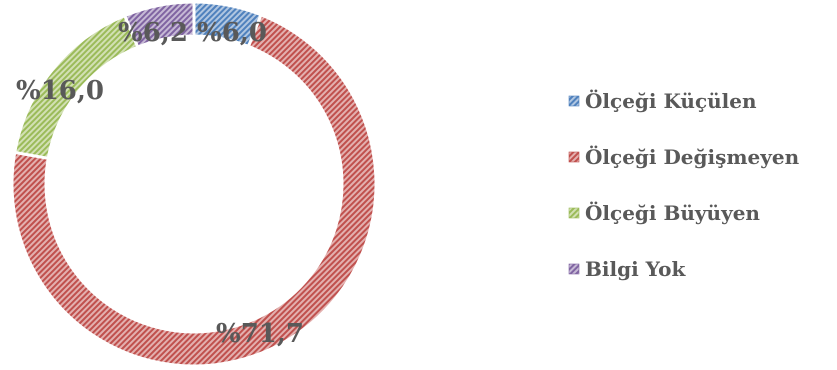 The height and width of the screenshot is (370, 837). I want to click on legend-swatch-olcegi-buyuyen, so click(574, 213).